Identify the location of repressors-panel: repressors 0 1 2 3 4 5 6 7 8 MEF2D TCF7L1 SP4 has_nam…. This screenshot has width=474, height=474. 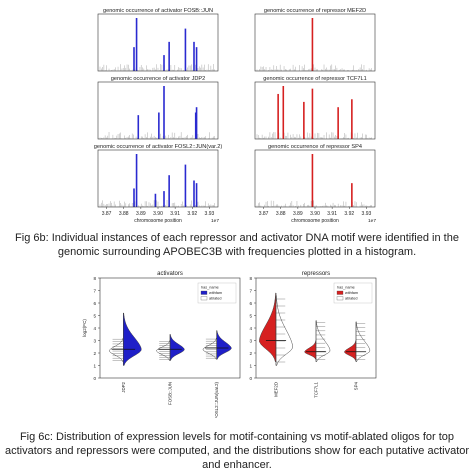
(313, 334).